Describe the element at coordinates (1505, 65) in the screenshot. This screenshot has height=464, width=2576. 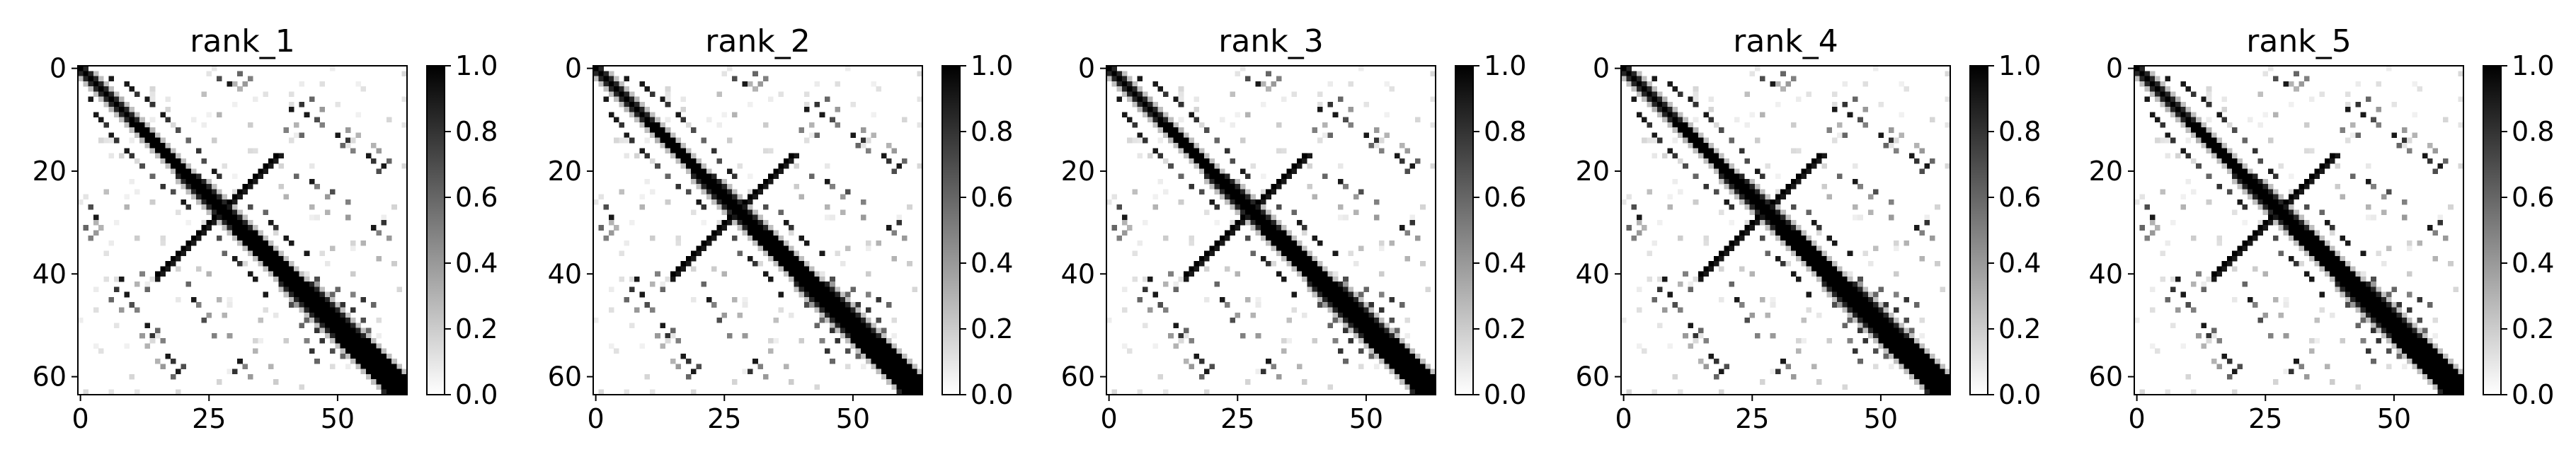
I see `colorbar-tick-label: 1.0` at that location.